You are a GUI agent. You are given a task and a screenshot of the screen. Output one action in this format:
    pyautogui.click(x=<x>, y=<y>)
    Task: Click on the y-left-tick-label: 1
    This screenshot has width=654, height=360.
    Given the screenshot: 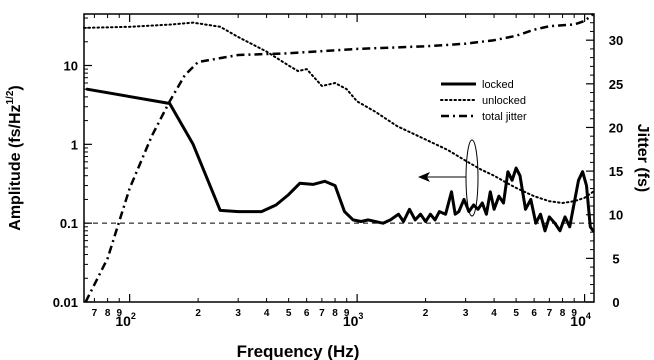 What is the action you would take?
    pyautogui.click(x=74, y=144)
    